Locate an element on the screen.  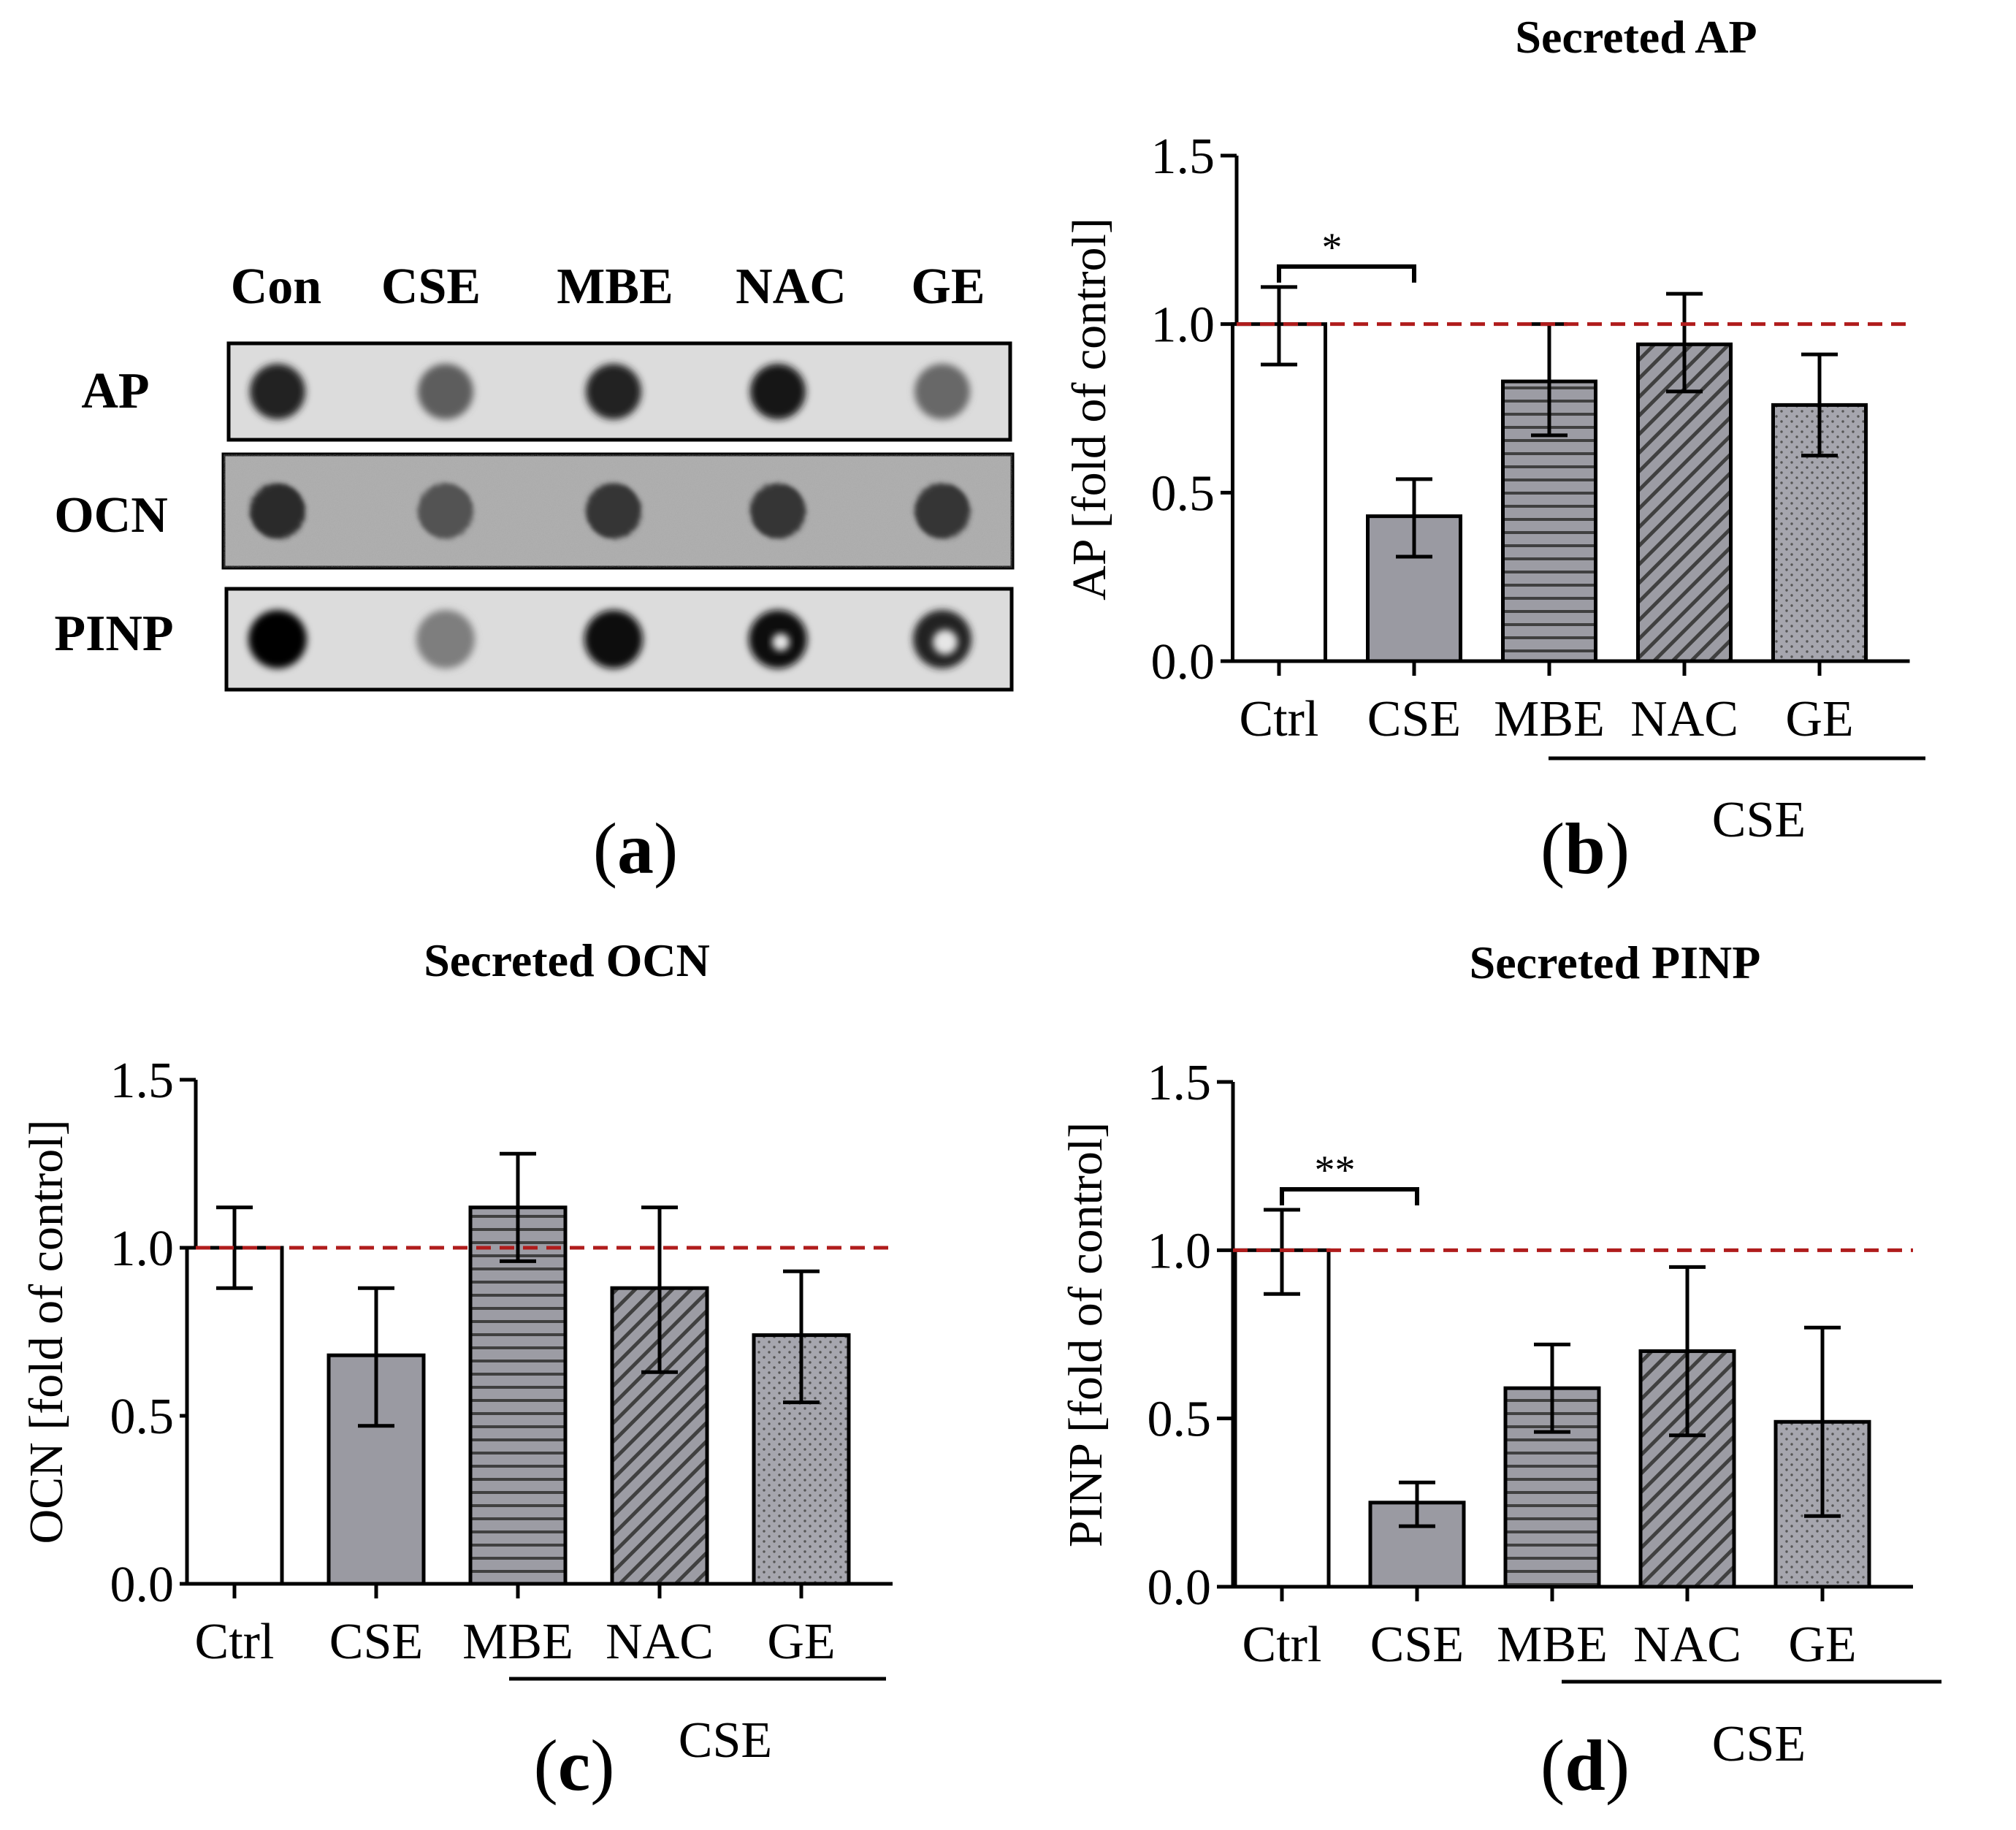
blot-column-label: MBE is located at coordinates (615, 287).